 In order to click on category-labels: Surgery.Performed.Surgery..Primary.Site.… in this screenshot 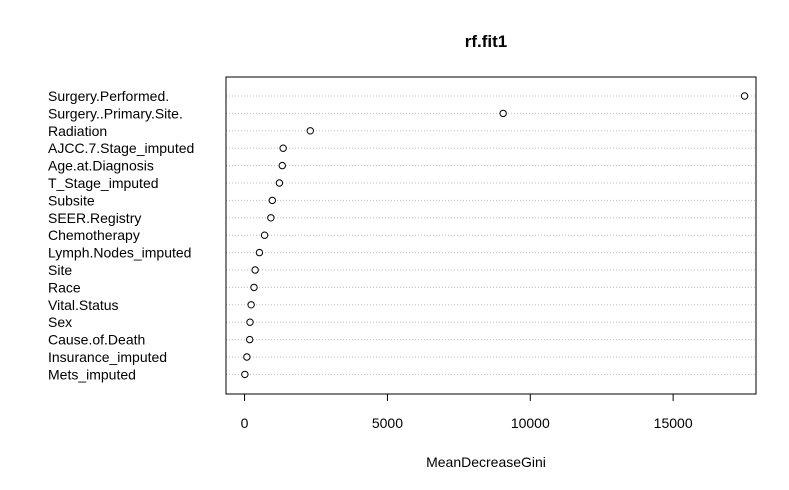, I will do `click(121, 235)`.